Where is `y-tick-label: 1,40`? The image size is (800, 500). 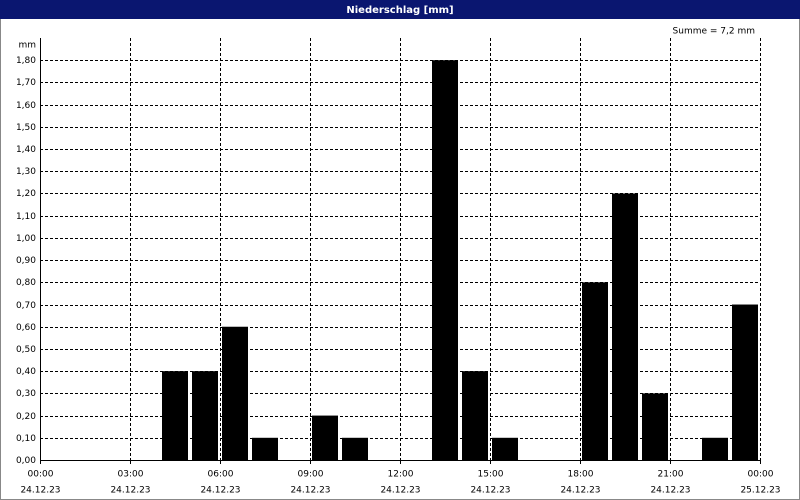 y-tick-label: 1,40 is located at coordinates (26, 150).